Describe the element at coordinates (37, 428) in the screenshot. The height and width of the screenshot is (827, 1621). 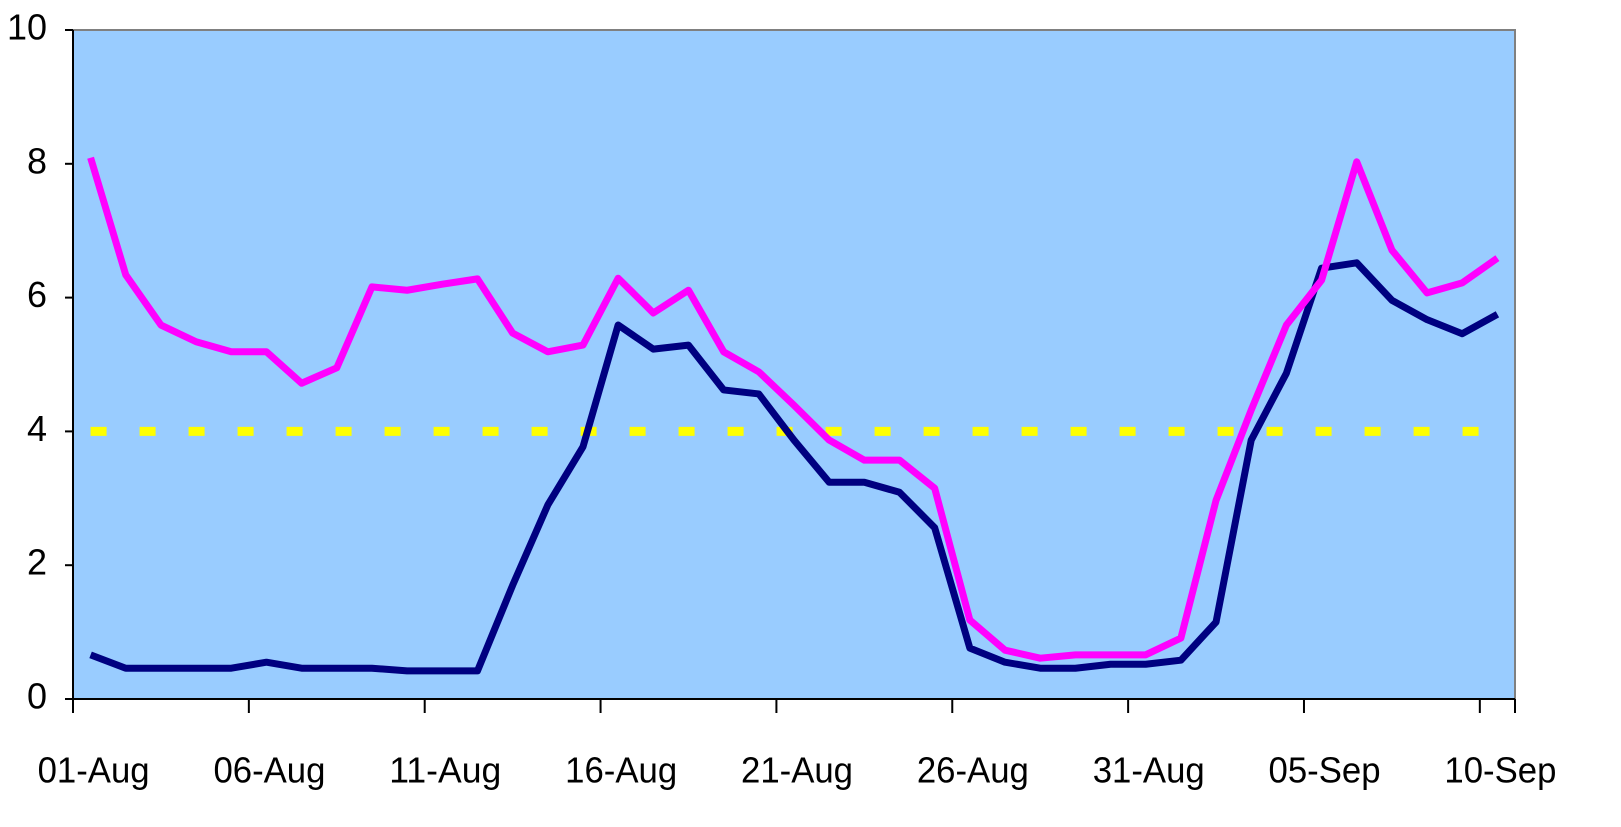
I see `y-tick-label: 4` at that location.